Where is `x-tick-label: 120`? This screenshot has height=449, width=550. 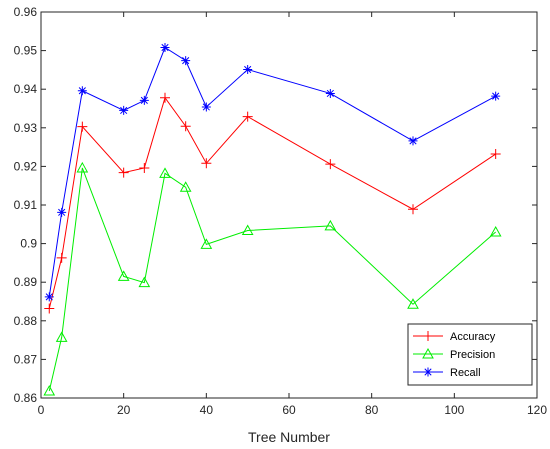
x-tick-label: 120 is located at coordinates (537, 410).